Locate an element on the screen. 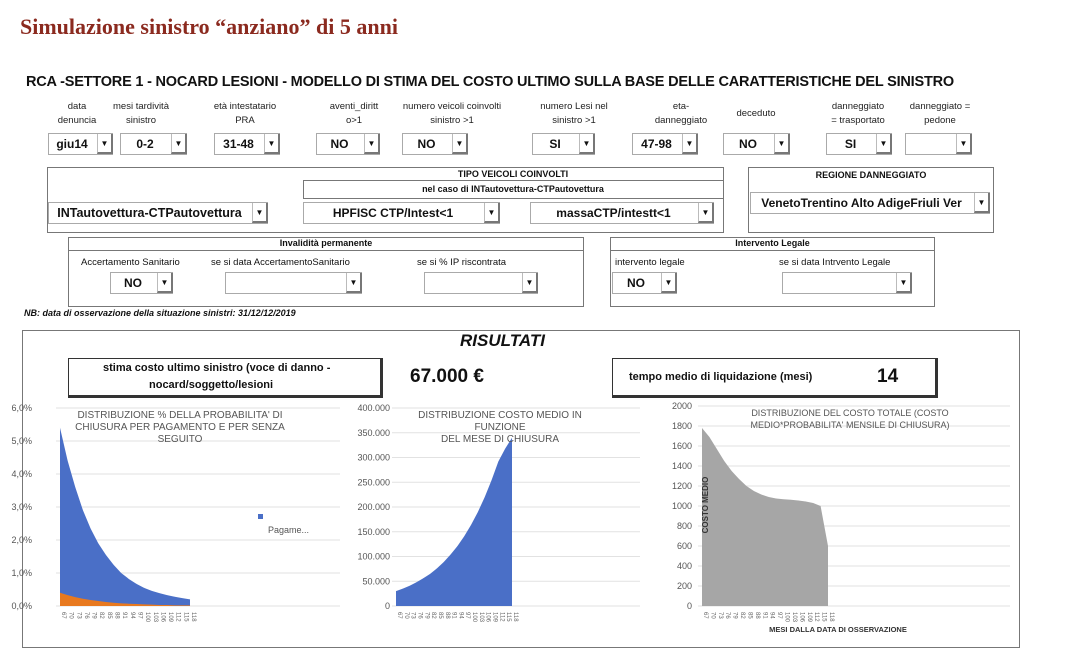 This screenshot has width=1080, height=660. y-tick-label: 350.000 is located at coordinates (373, 433).